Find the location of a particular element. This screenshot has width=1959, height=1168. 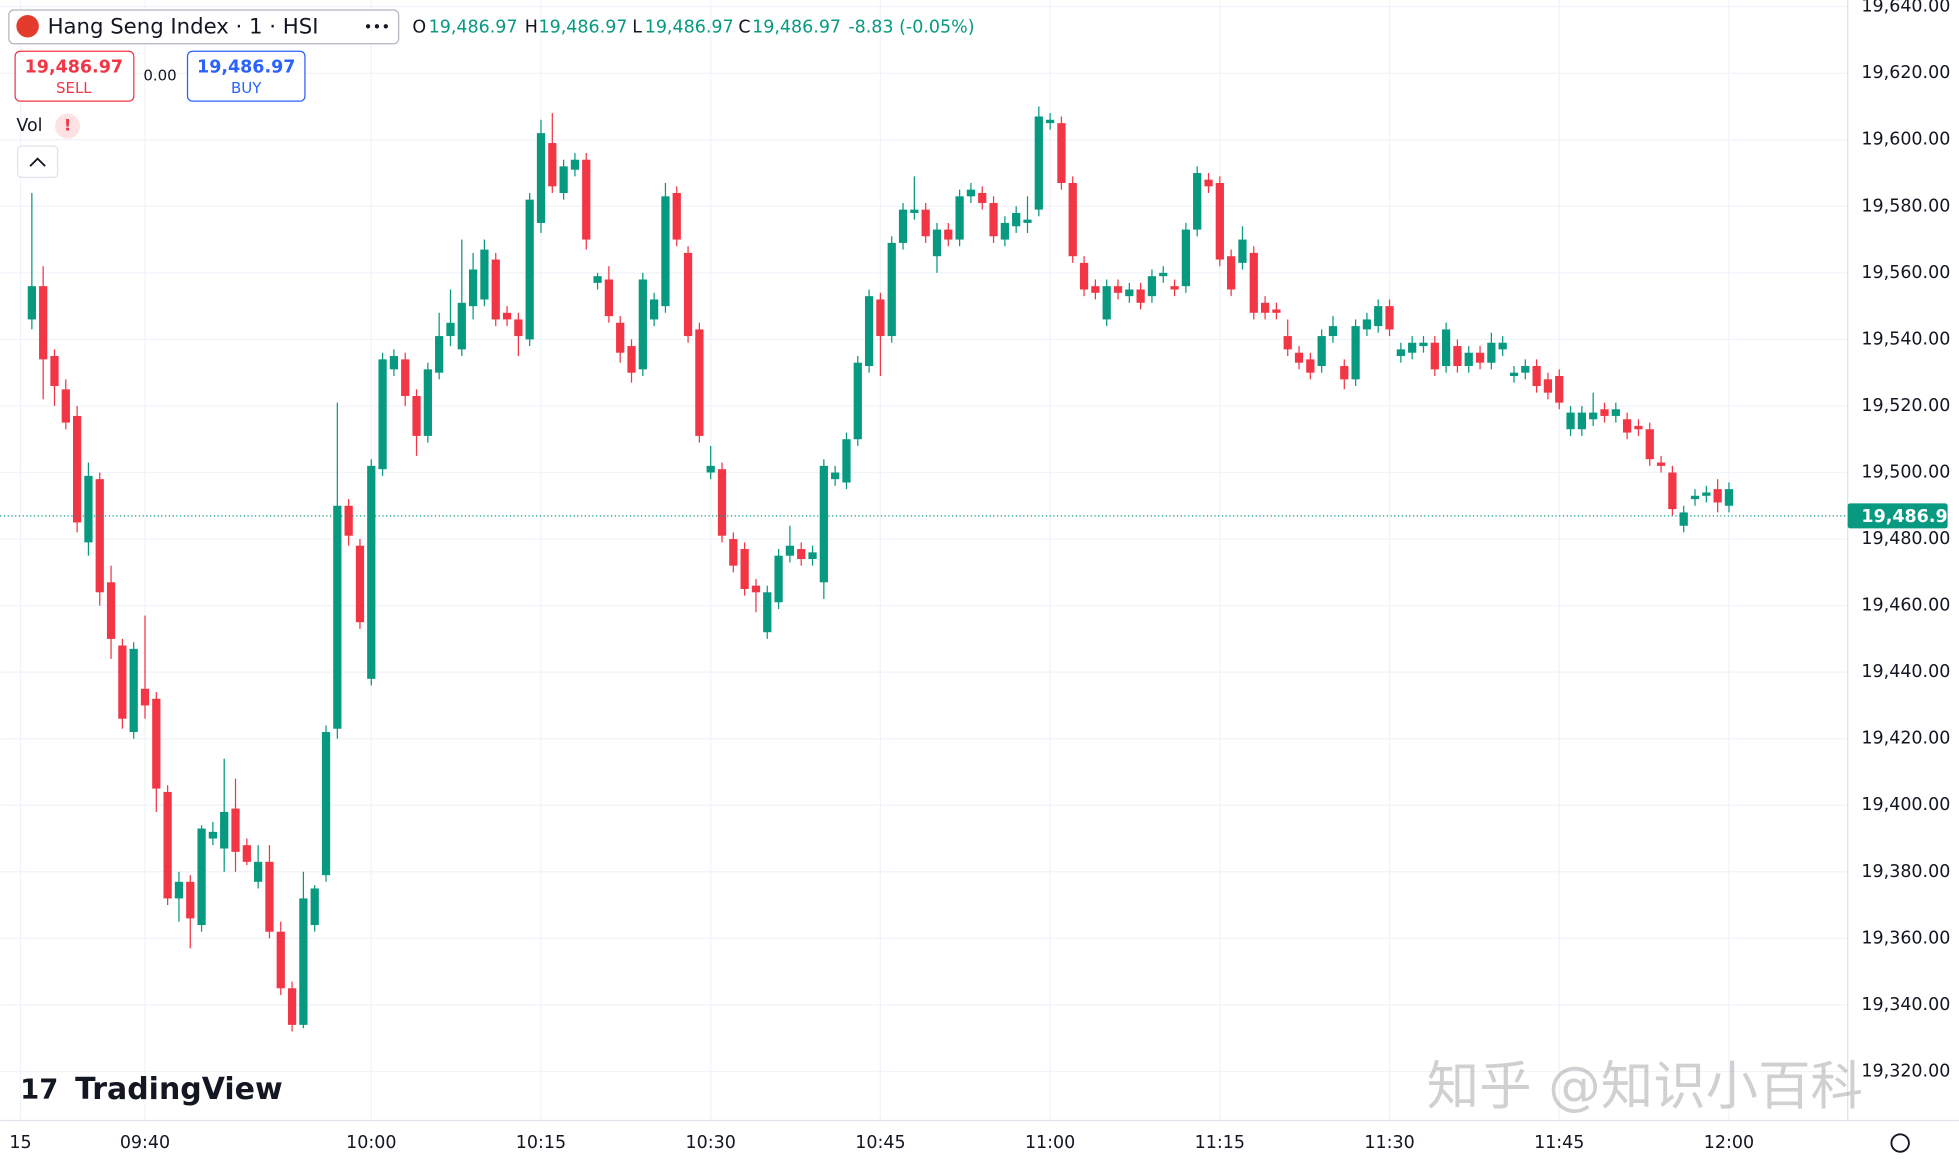

buy-price: 19,486.97 is located at coordinates (246, 67).